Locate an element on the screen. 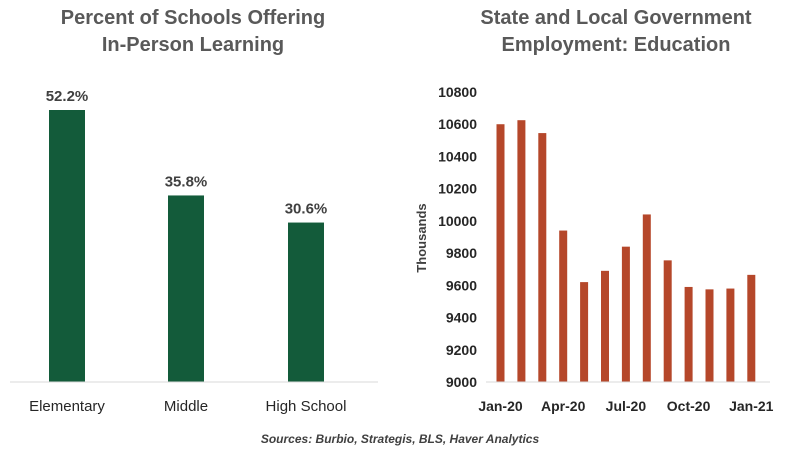  employment-chart-title-line1: State and Local Government is located at coordinates (616, 18).